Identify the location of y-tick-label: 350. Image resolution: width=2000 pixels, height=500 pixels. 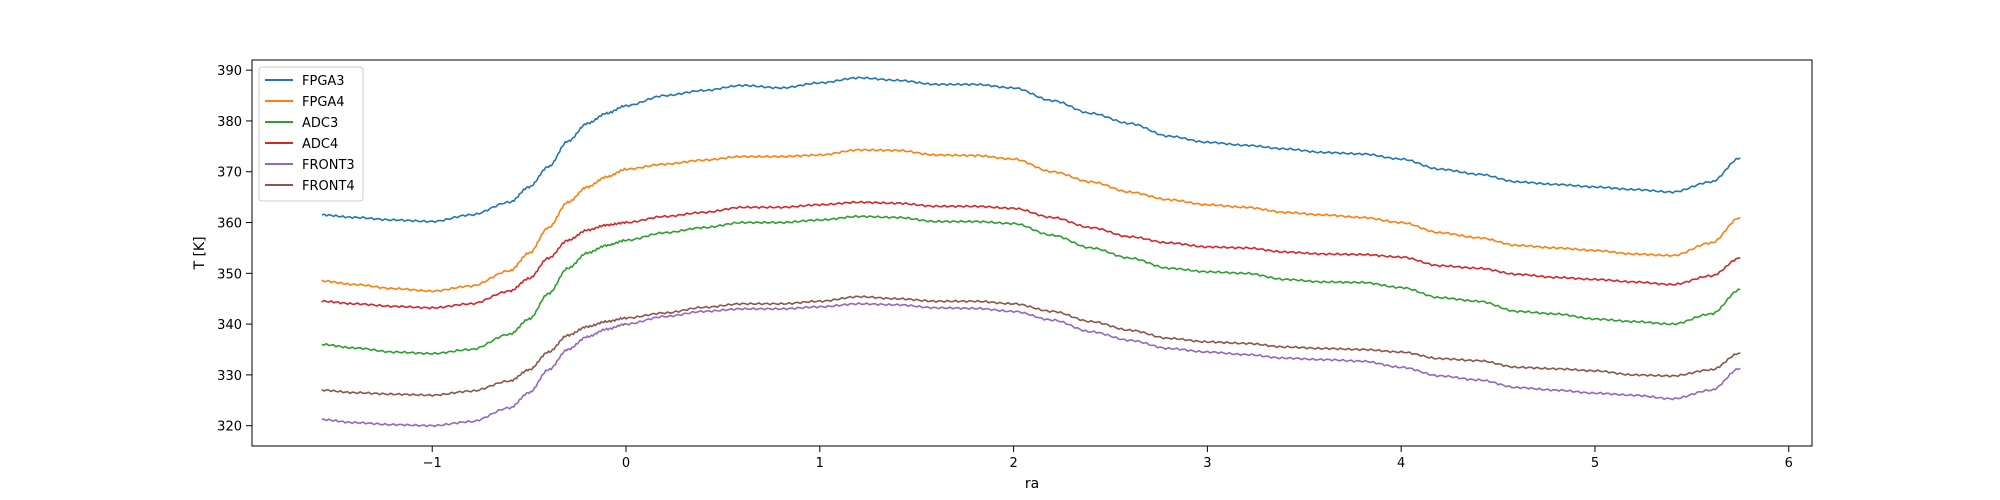
(229, 274).